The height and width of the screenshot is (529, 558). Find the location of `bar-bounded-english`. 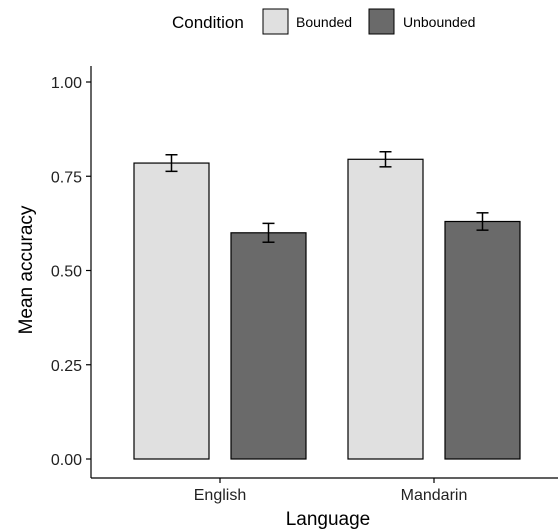

bar-bounded-english is located at coordinates (171, 311).